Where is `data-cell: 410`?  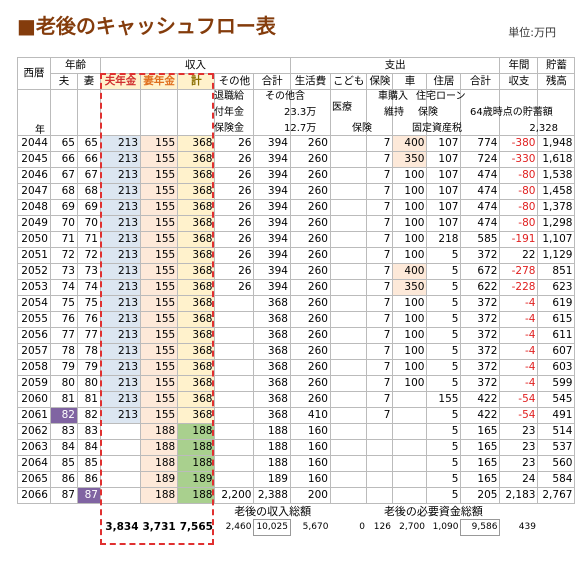 data-cell: 410 is located at coordinates (310, 415).